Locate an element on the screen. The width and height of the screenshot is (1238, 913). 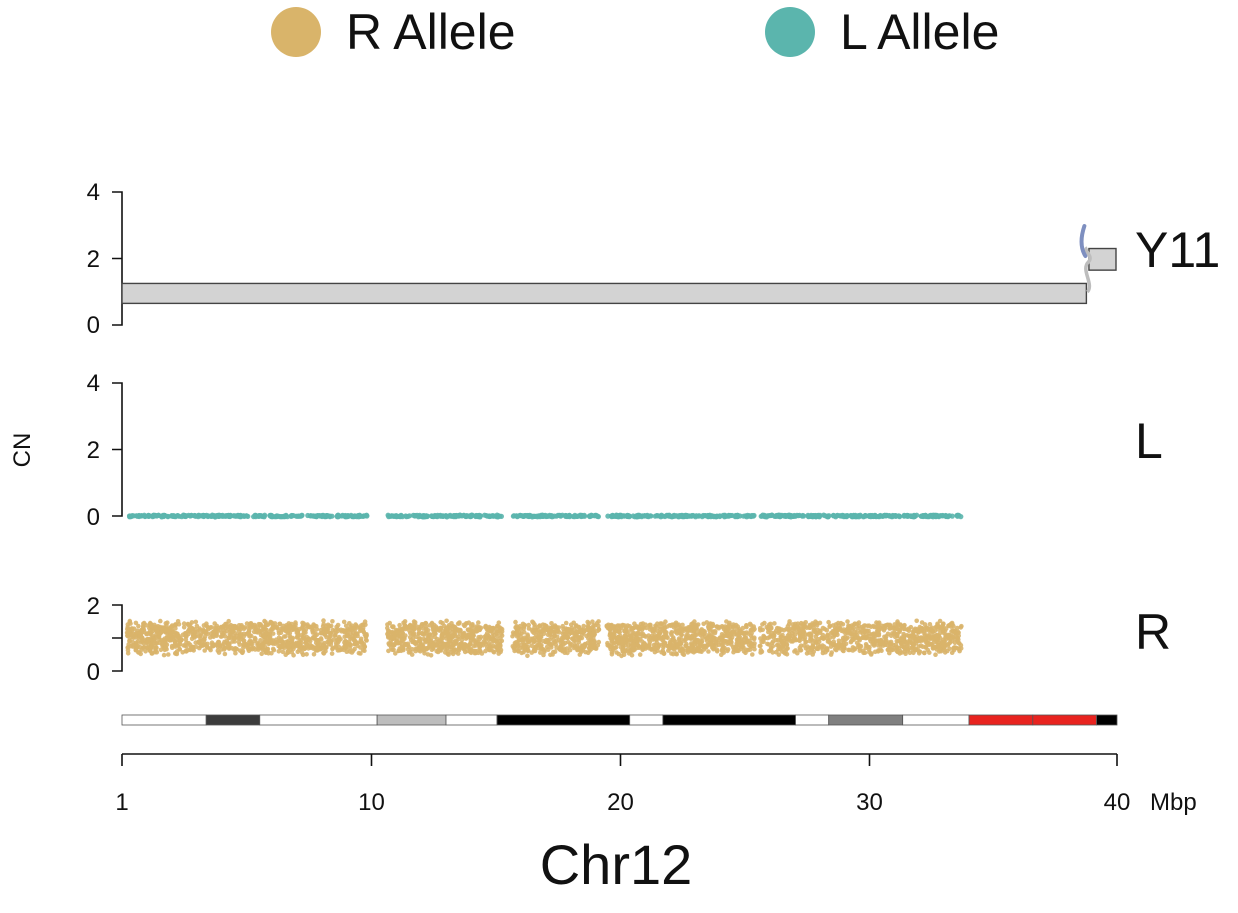
cn-segment is located at coordinates (1102, 259).